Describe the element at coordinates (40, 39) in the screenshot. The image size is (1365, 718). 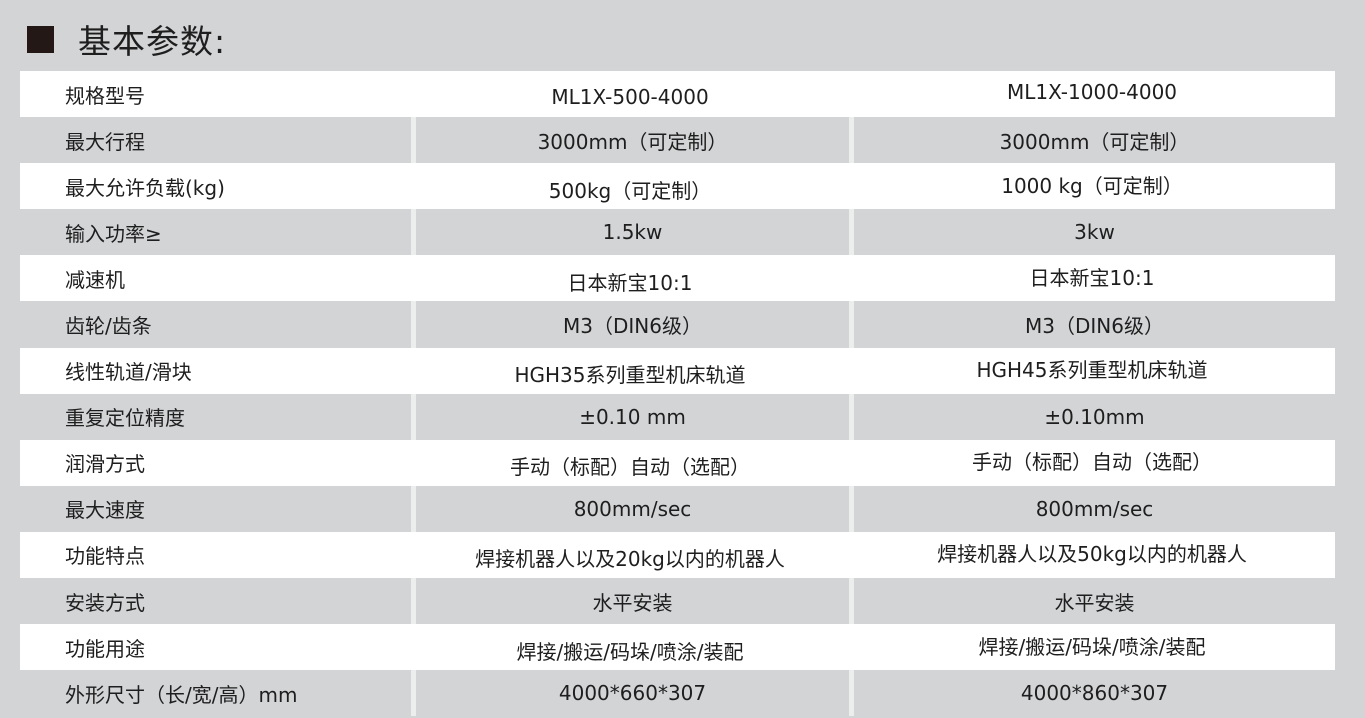
I see `square-bullet-icon` at that location.